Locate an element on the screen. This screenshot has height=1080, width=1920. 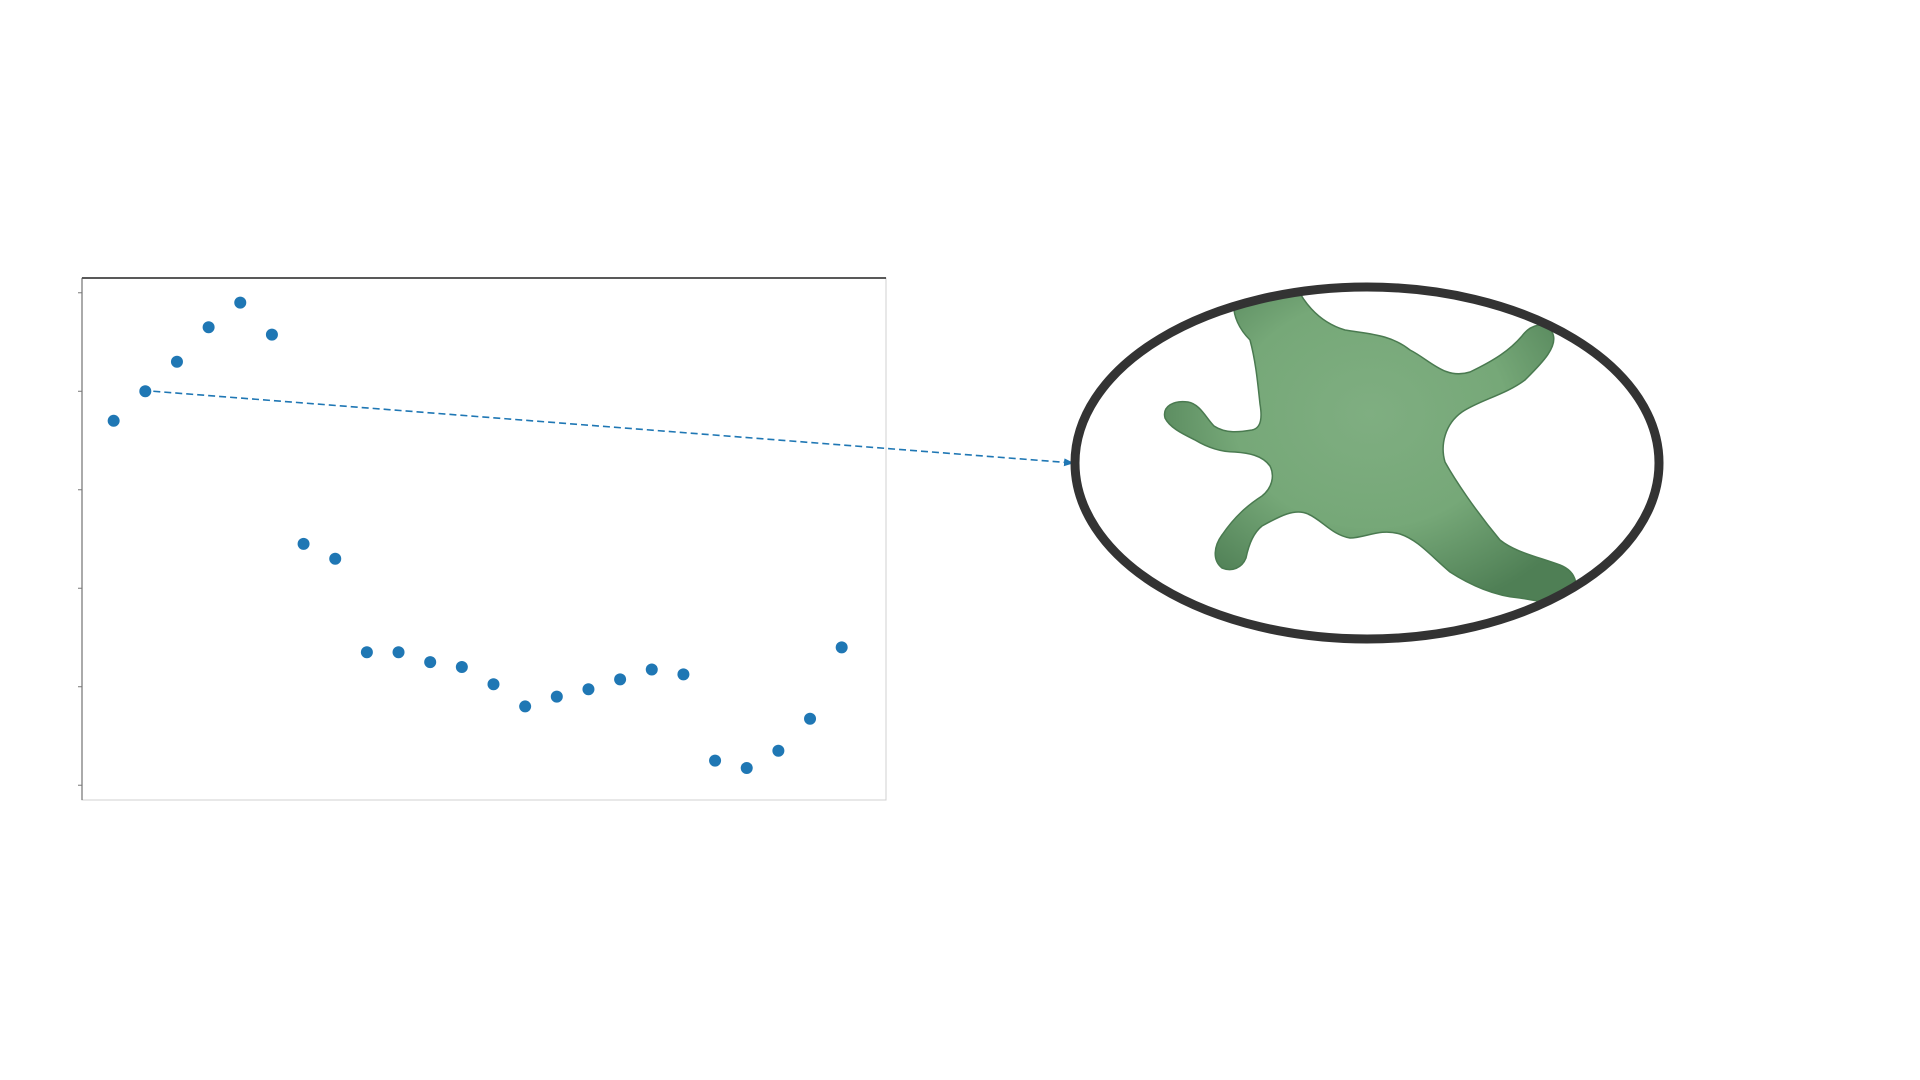
shape-inset is located at coordinates (1367, 463).